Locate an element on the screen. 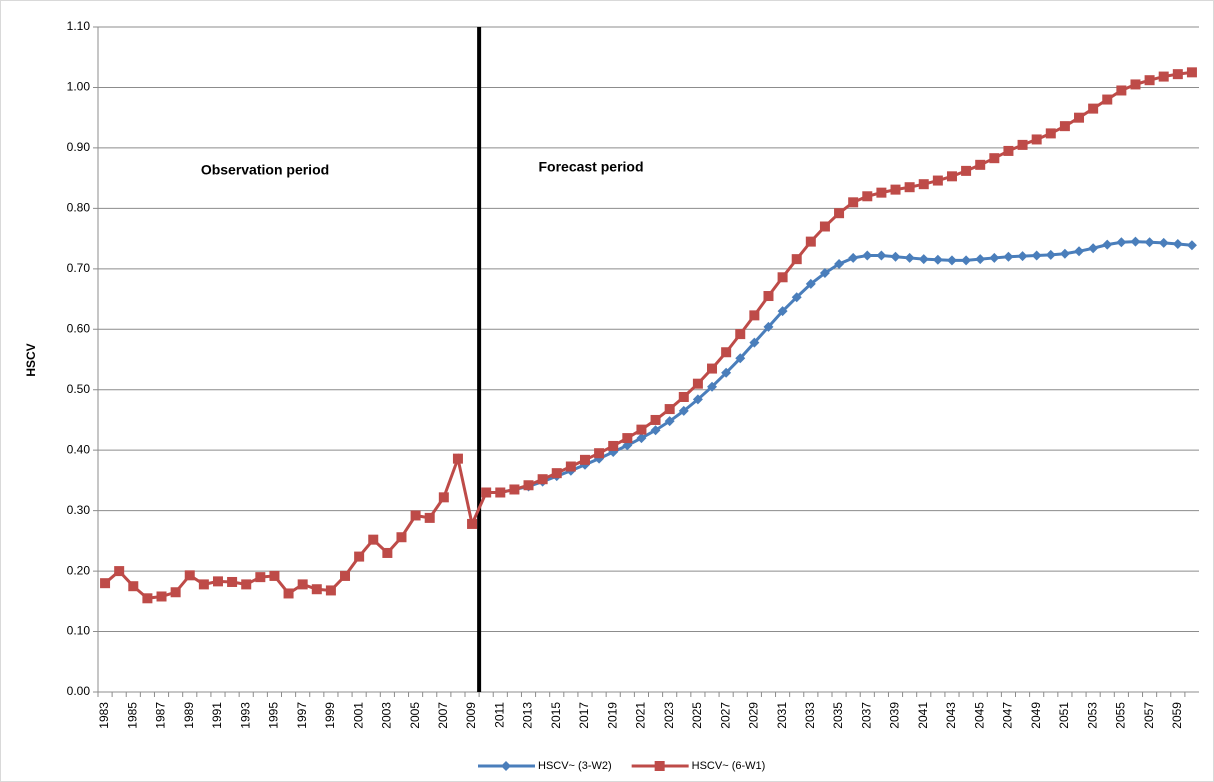  x-tick-label: 1999 is located at coordinates (330, 715).